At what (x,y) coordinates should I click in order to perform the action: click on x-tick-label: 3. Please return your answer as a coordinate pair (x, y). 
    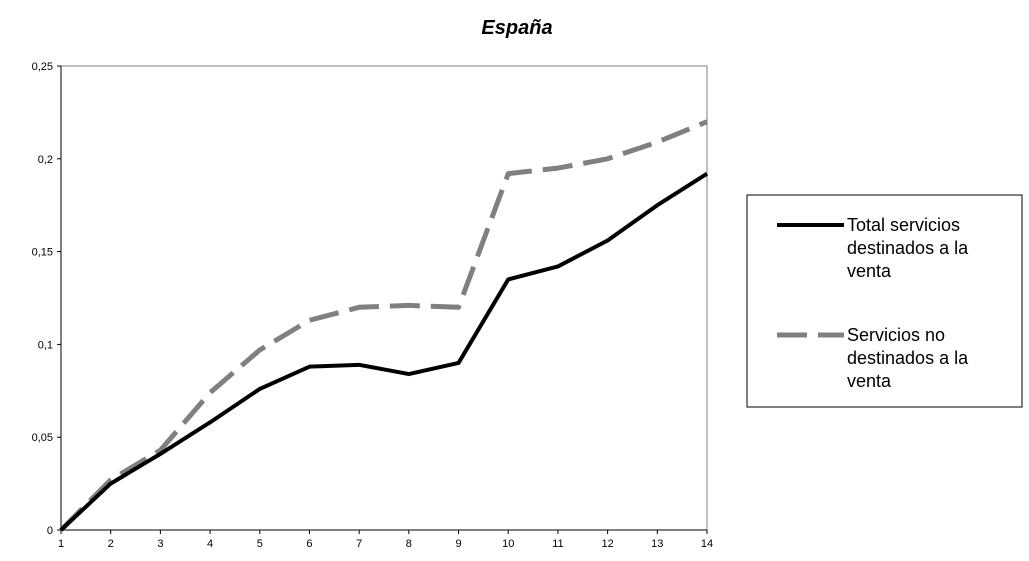
    Looking at the image, I should click on (160, 544).